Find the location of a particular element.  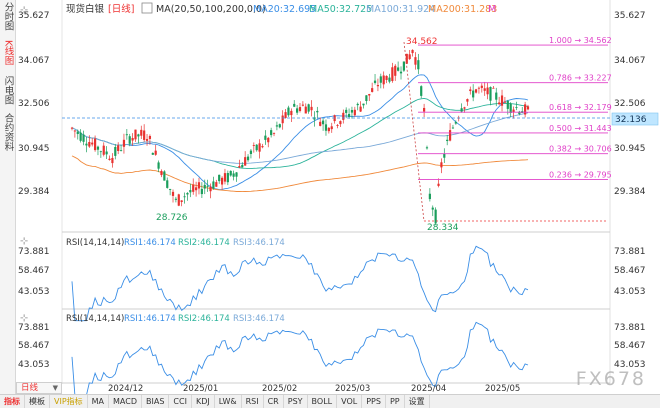

rsi-tick: 73.881 is located at coordinates (630, 252).